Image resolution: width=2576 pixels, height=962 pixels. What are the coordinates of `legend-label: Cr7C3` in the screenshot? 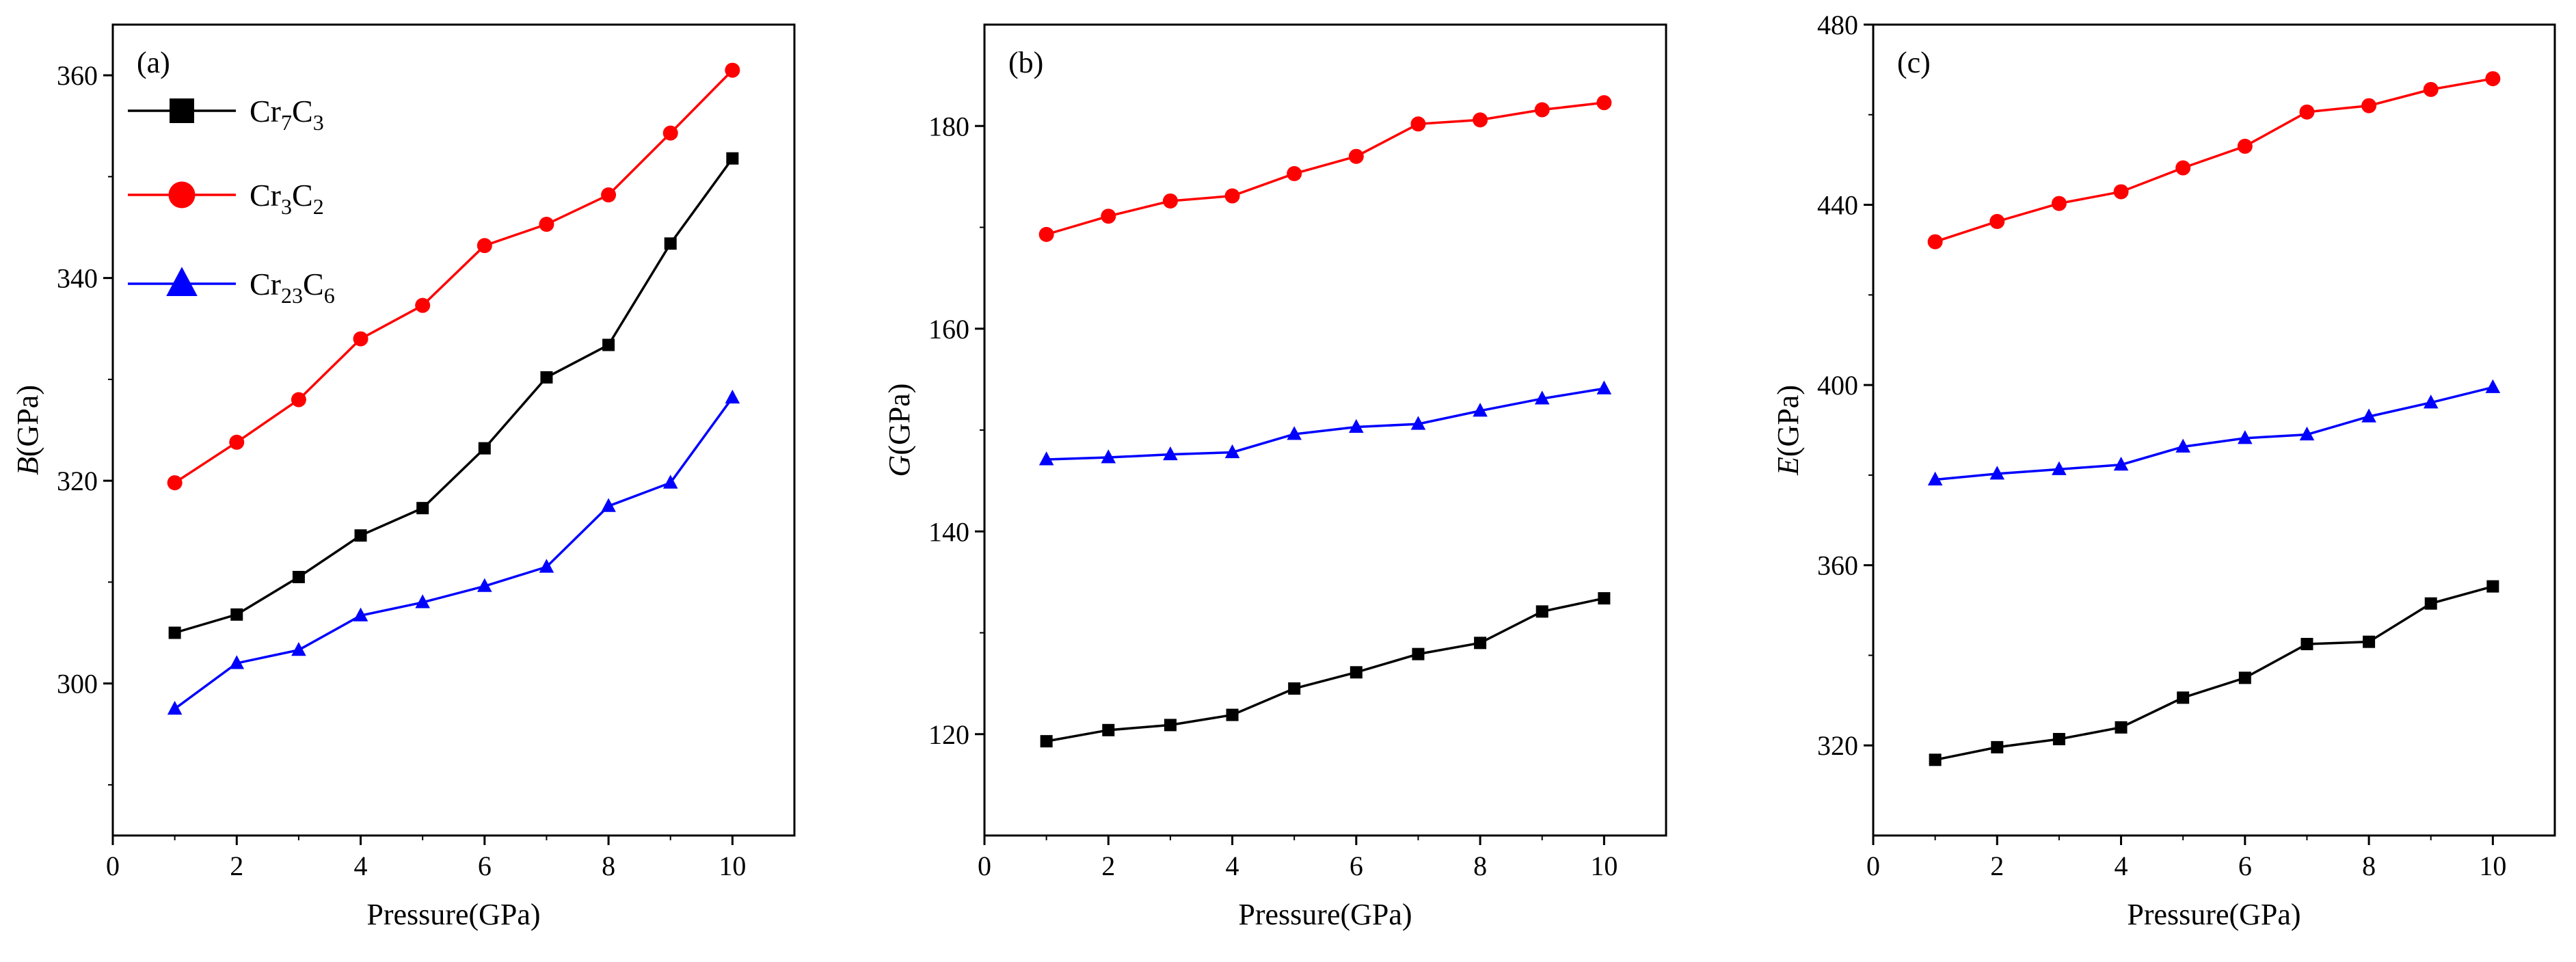 It's located at (287, 115).